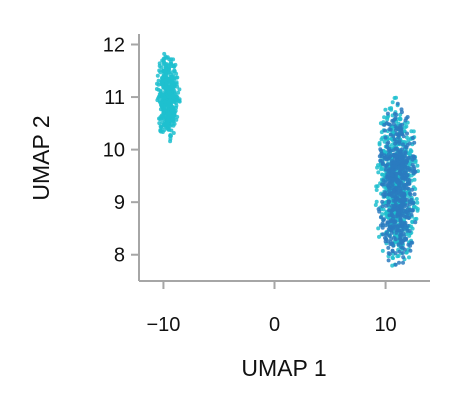 This screenshot has height=415, width=457. Describe the element at coordinates (283, 368) in the screenshot. I see `x-axis-label: UMAP 1` at that location.